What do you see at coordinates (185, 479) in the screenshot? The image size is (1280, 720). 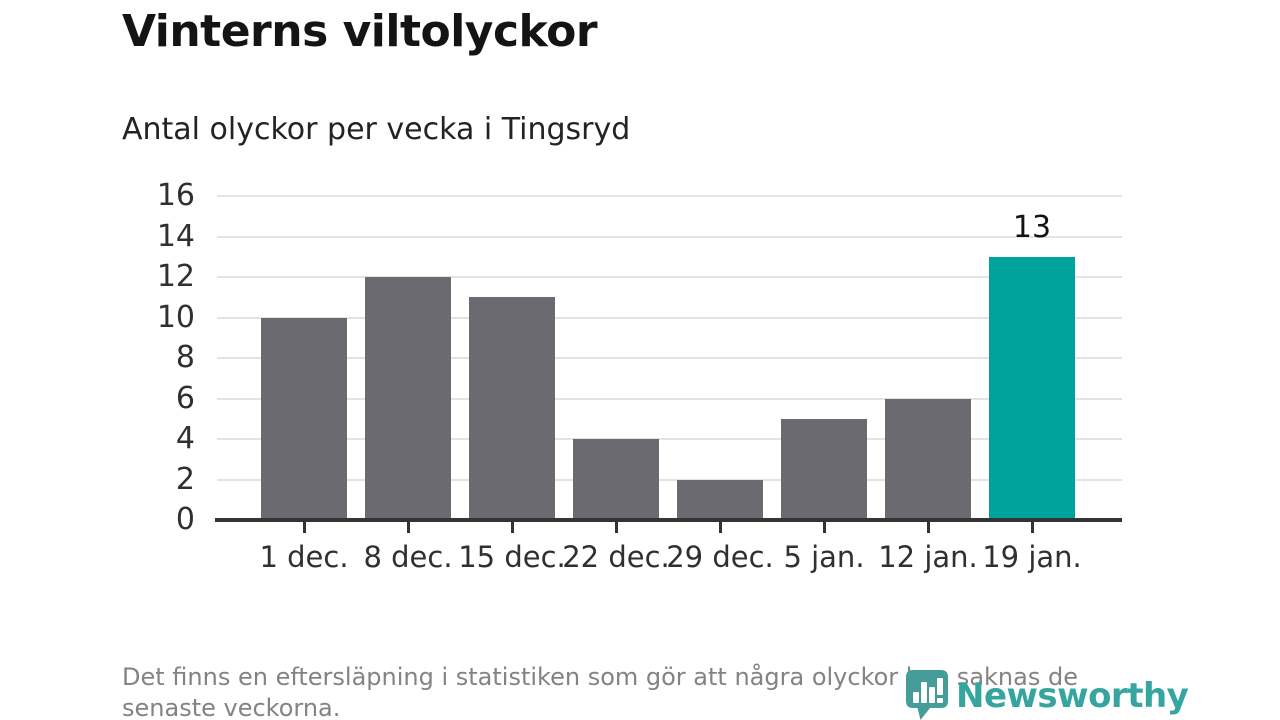 I see `y-axis-tick-label: 2` at bounding box center [185, 479].